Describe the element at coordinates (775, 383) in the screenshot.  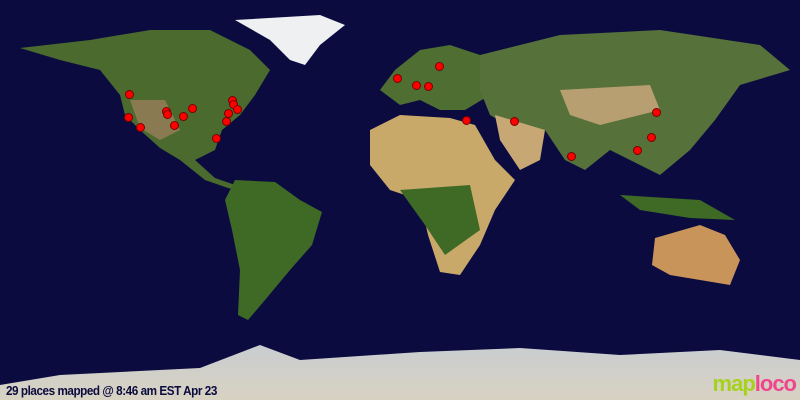
I see `logo-loco-text: loco` at that location.